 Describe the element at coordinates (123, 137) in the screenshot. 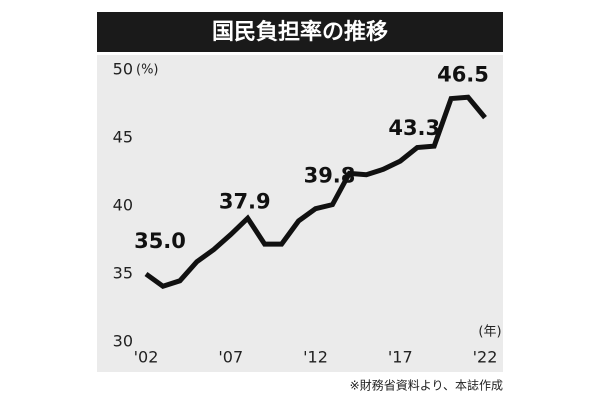

I see `y-tick-label: 45` at that location.